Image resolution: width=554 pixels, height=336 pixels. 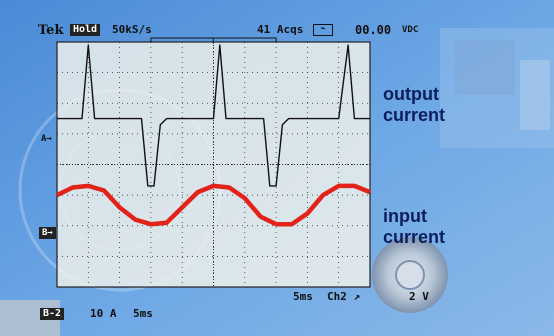 What do you see at coordinates (132, 29) in the screenshot?
I see `sample-rate-label: 50kS/s` at bounding box center [132, 29].